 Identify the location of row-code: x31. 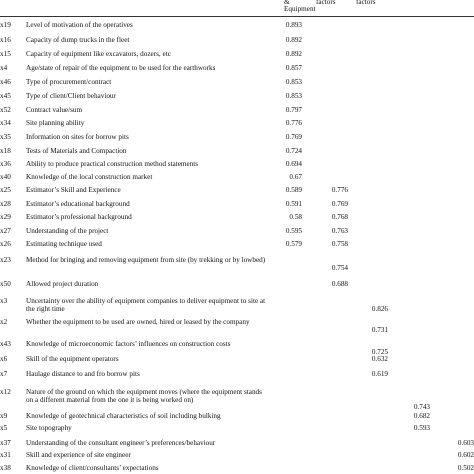
(5, 455).